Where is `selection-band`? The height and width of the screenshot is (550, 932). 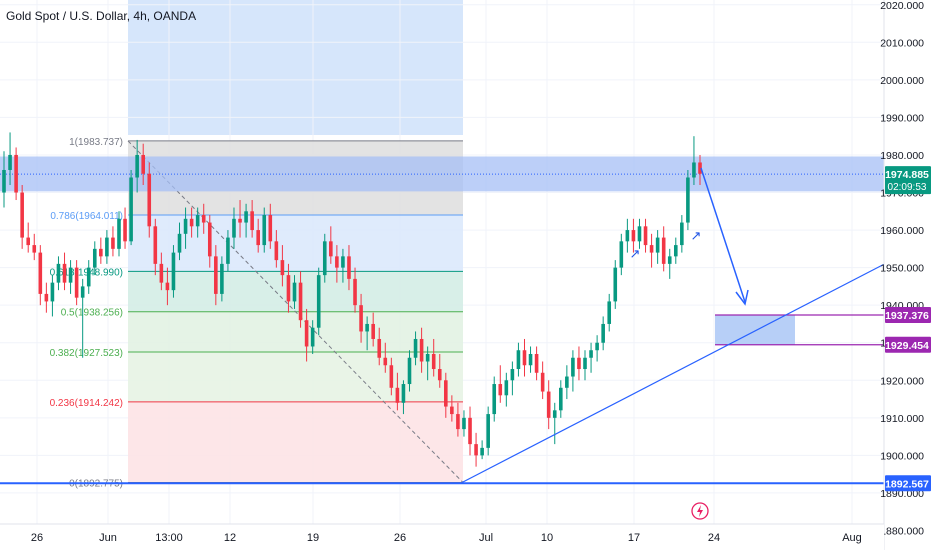
selection-band is located at coordinates (295, 67).